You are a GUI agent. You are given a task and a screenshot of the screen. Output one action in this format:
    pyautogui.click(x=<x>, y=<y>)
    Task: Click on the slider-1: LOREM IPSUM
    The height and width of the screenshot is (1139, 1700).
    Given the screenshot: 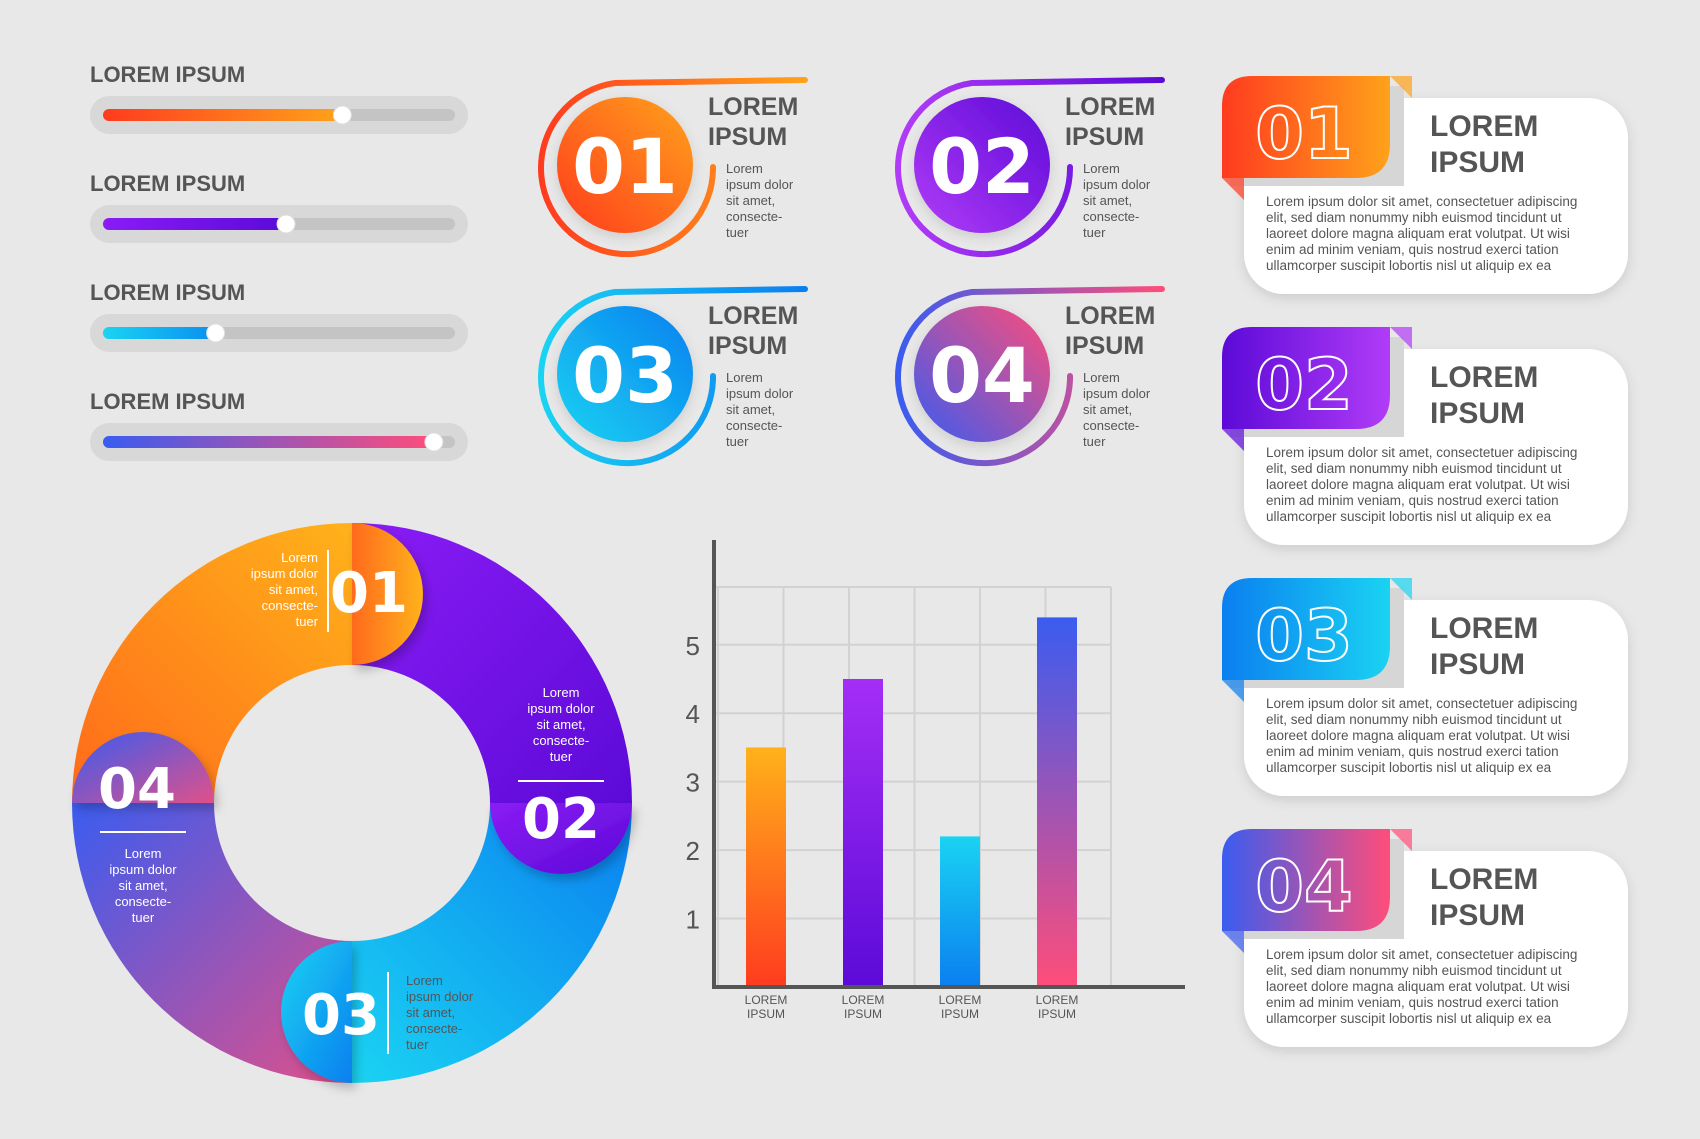 What is the action you would take?
    pyautogui.click(x=279, y=98)
    